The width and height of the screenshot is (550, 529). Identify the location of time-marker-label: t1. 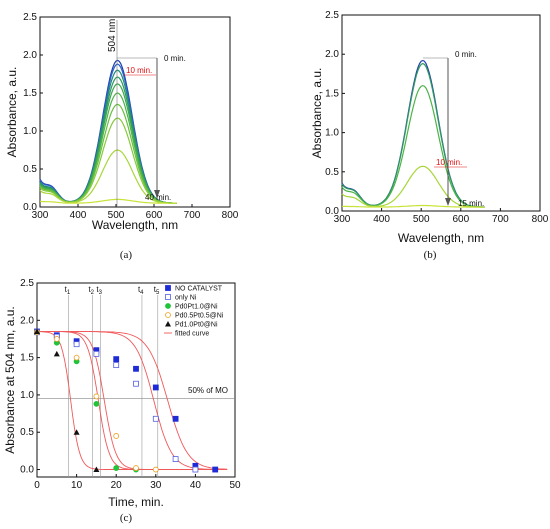
(68, 290).